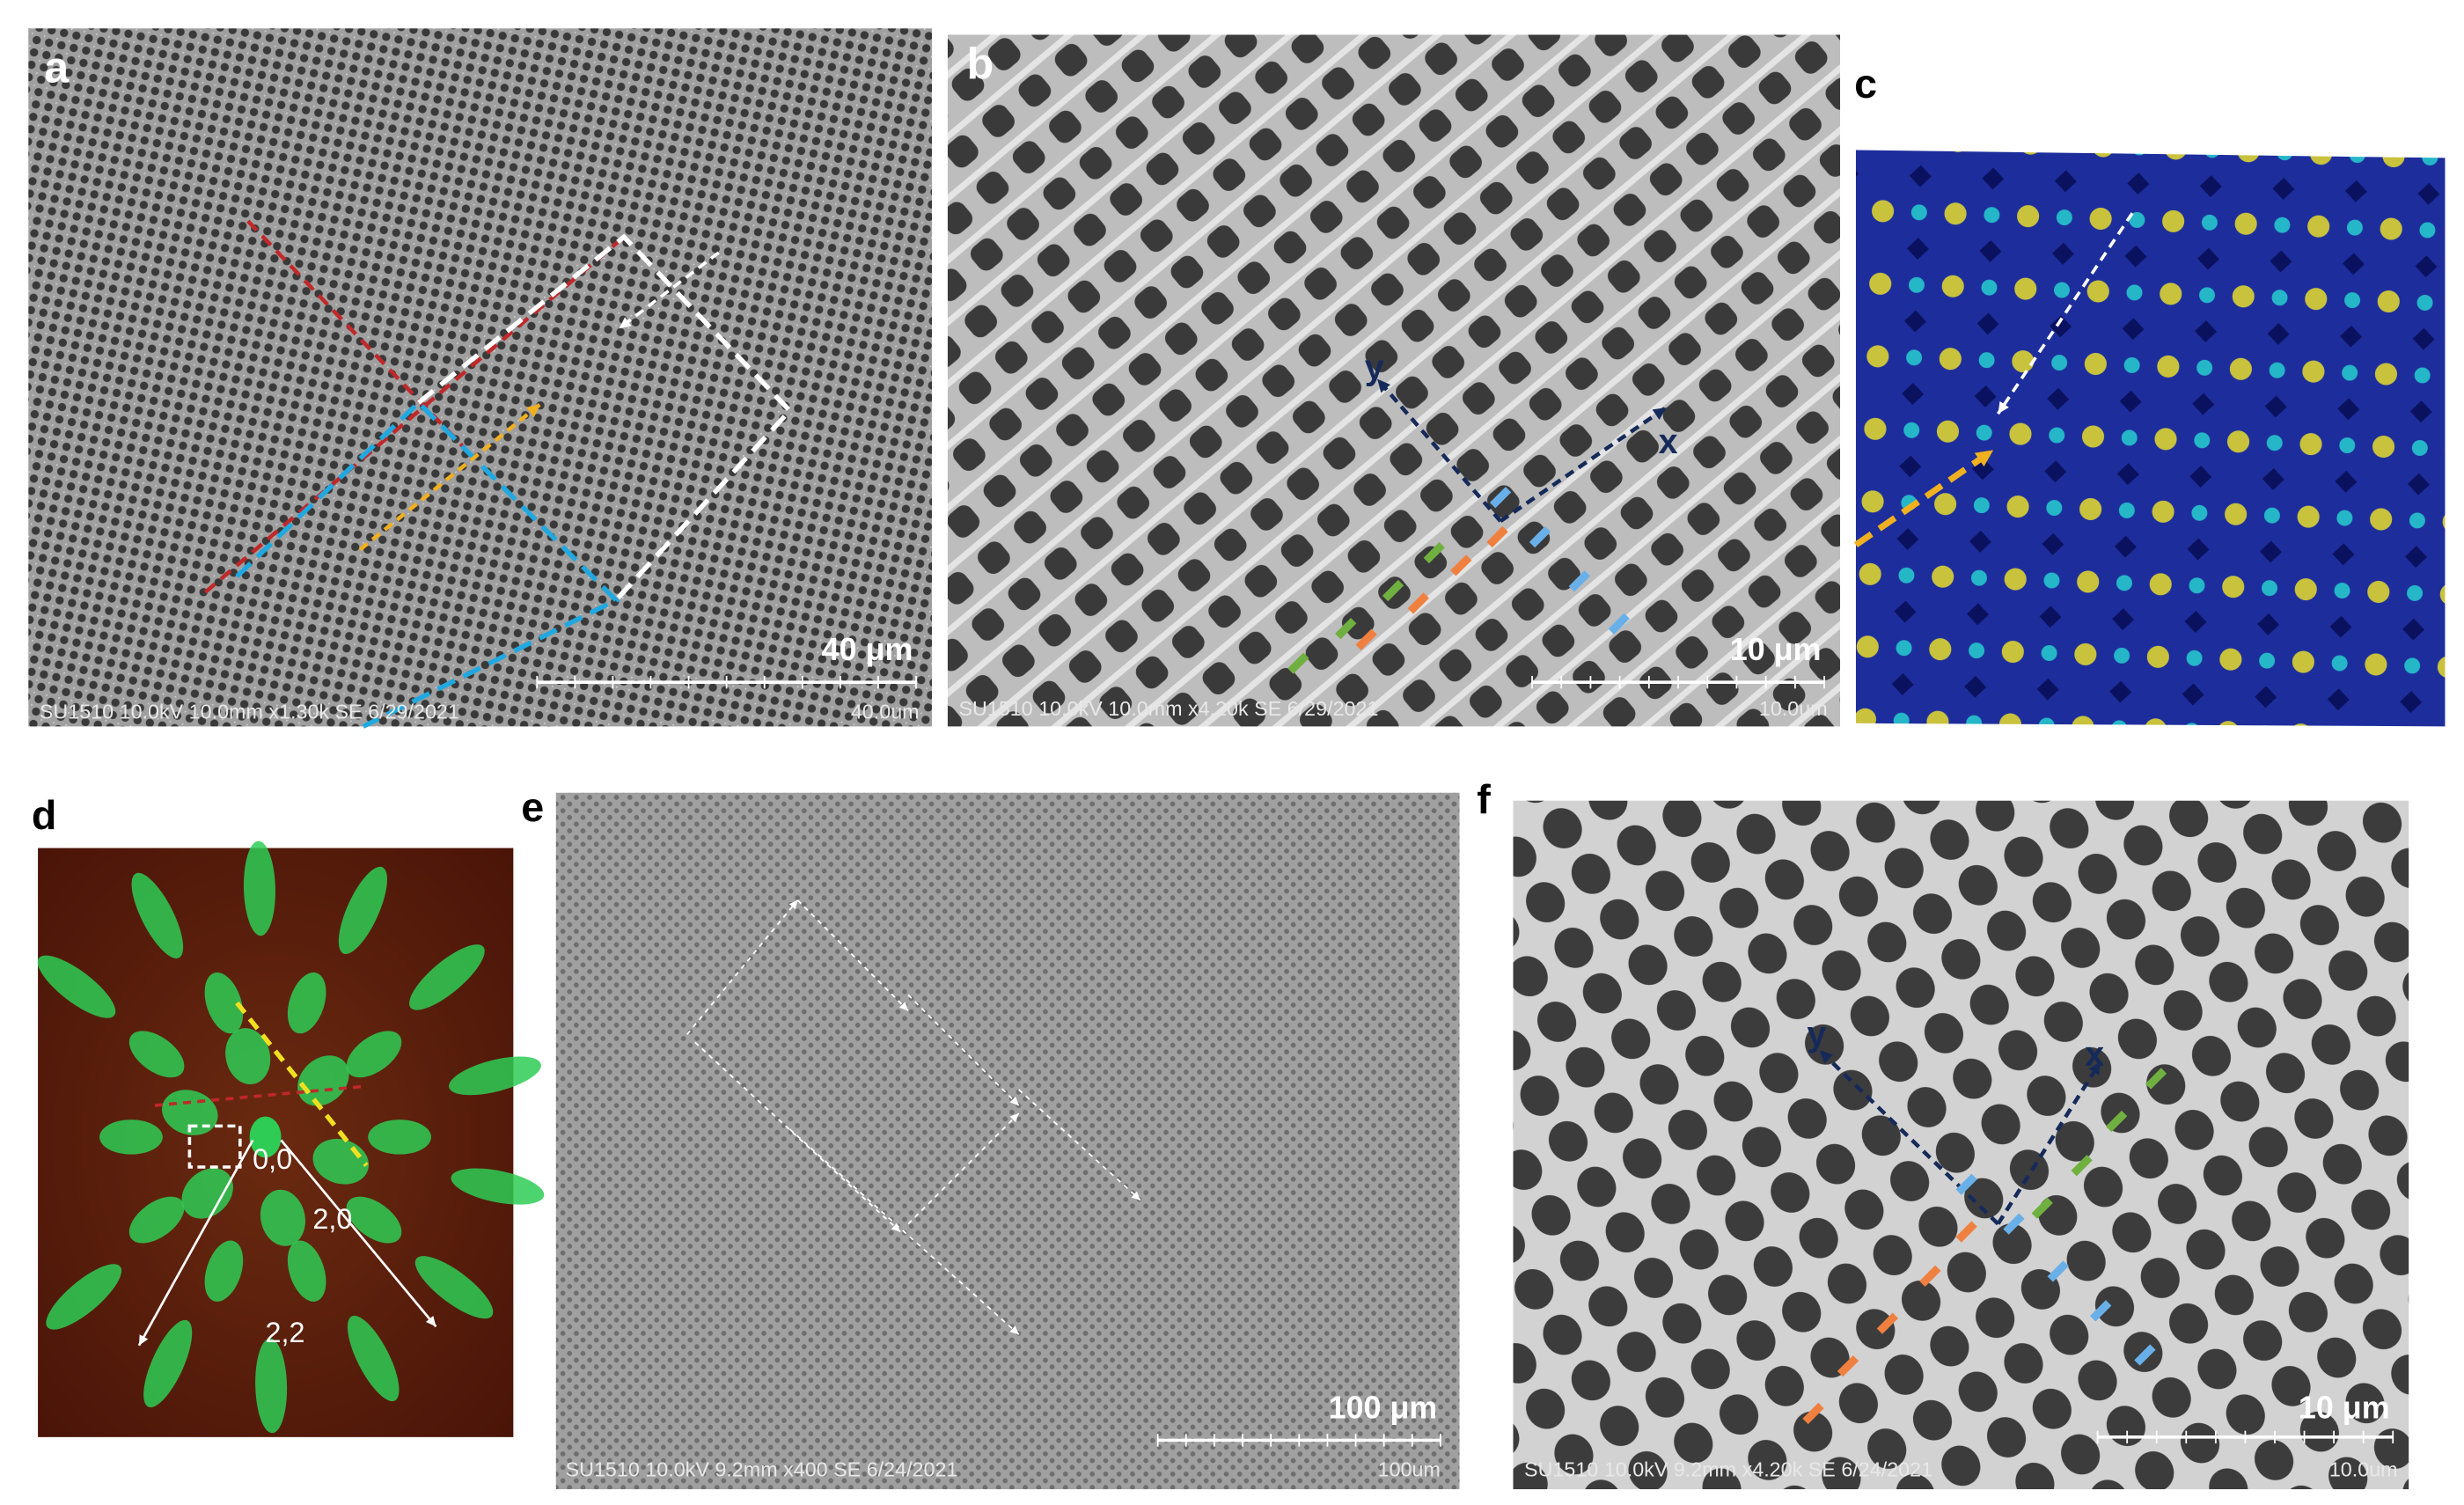  Describe the element at coordinates (762, 1469) in the screenshot. I see `text: SU1510 10.0kV 9.2mm x400 SE 6/24/2021` at that location.